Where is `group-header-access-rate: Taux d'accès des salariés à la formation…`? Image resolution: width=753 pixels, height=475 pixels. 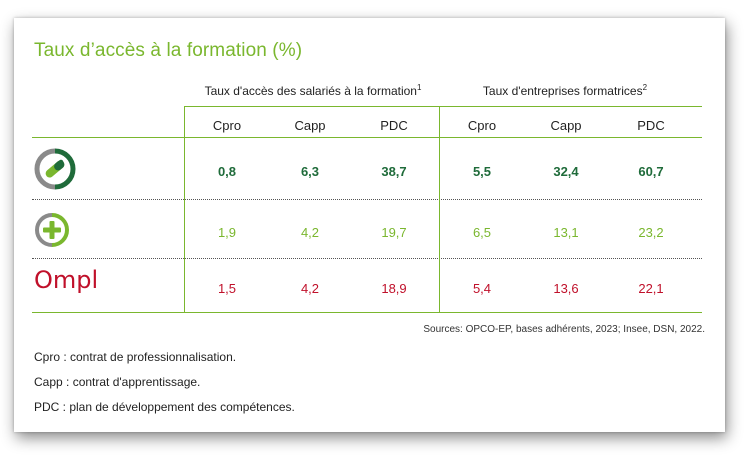
group-header-access-rate: Taux d'accès des salariés à la formation… is located at coordinates (313, 90).